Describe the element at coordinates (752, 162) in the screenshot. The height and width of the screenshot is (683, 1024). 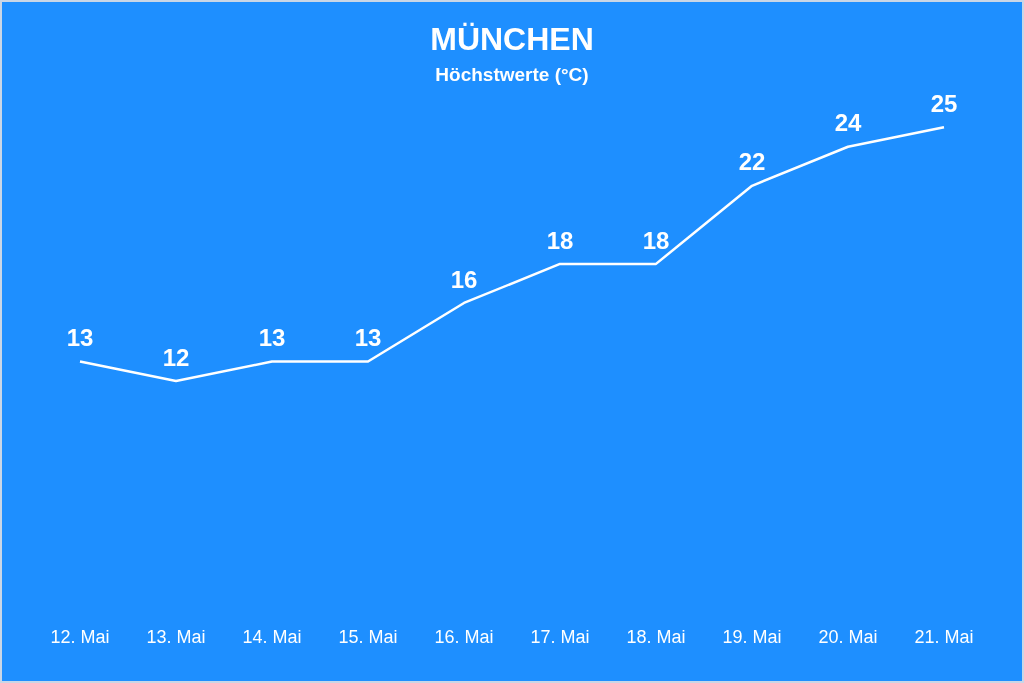
I see `data-label: 22` at that location.